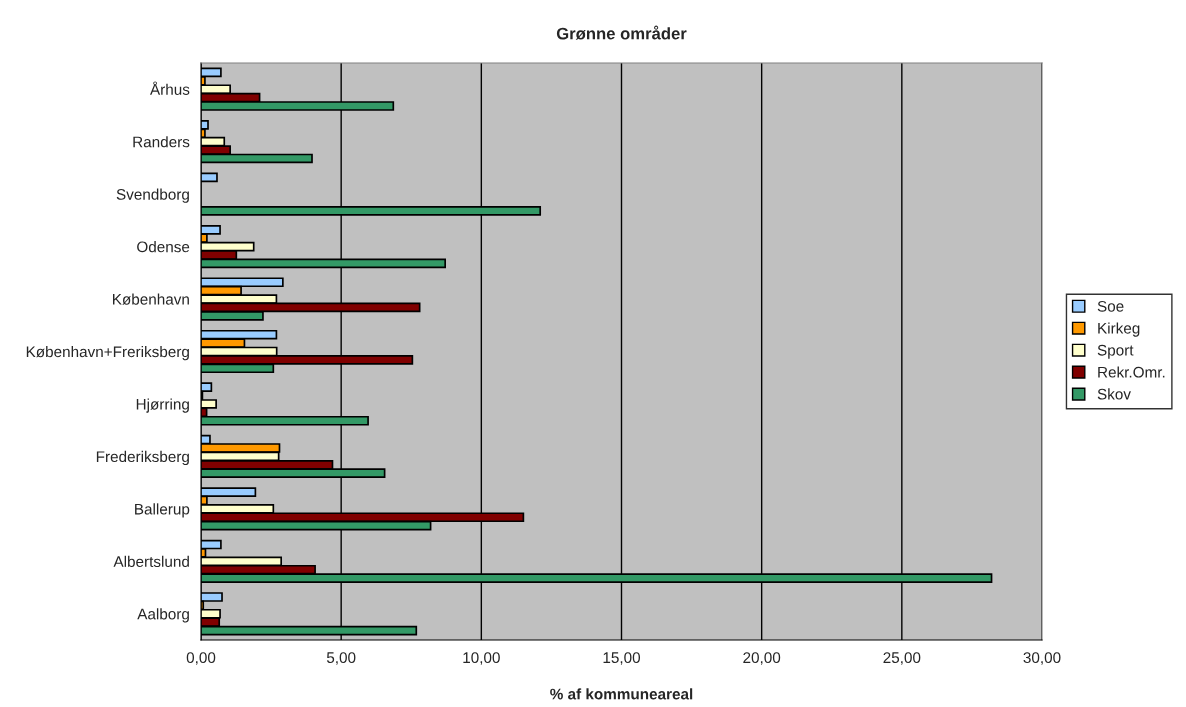 This screenshot has height=707, width=1186. I want to click on y-tick-label: Odense, so click(163, 247).